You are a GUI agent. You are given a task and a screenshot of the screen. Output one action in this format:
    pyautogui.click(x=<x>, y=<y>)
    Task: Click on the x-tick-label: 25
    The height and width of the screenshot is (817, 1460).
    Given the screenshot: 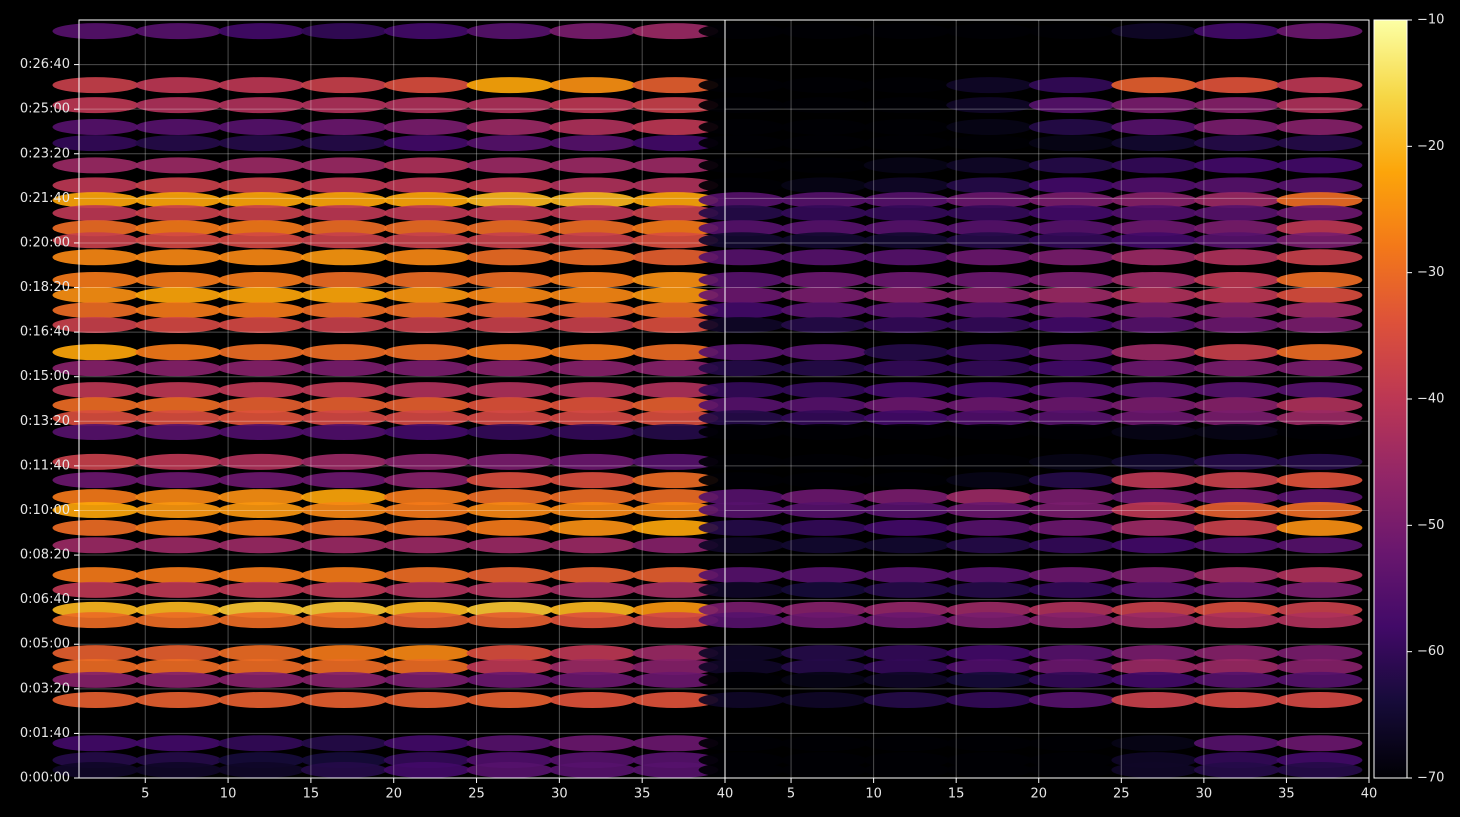 What is the action you would take?
    pyautogui.click(x=476, y=794)
    